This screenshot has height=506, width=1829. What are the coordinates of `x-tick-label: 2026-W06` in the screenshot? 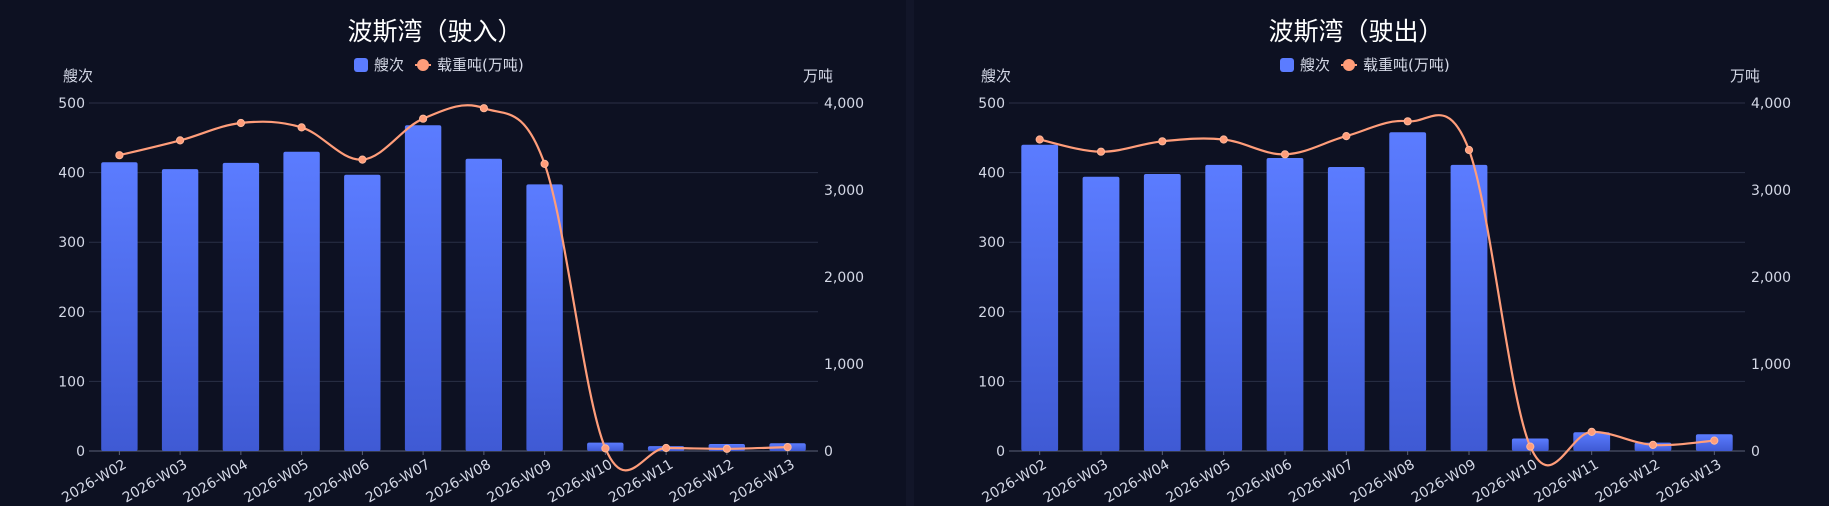 It's located at (337, 481).